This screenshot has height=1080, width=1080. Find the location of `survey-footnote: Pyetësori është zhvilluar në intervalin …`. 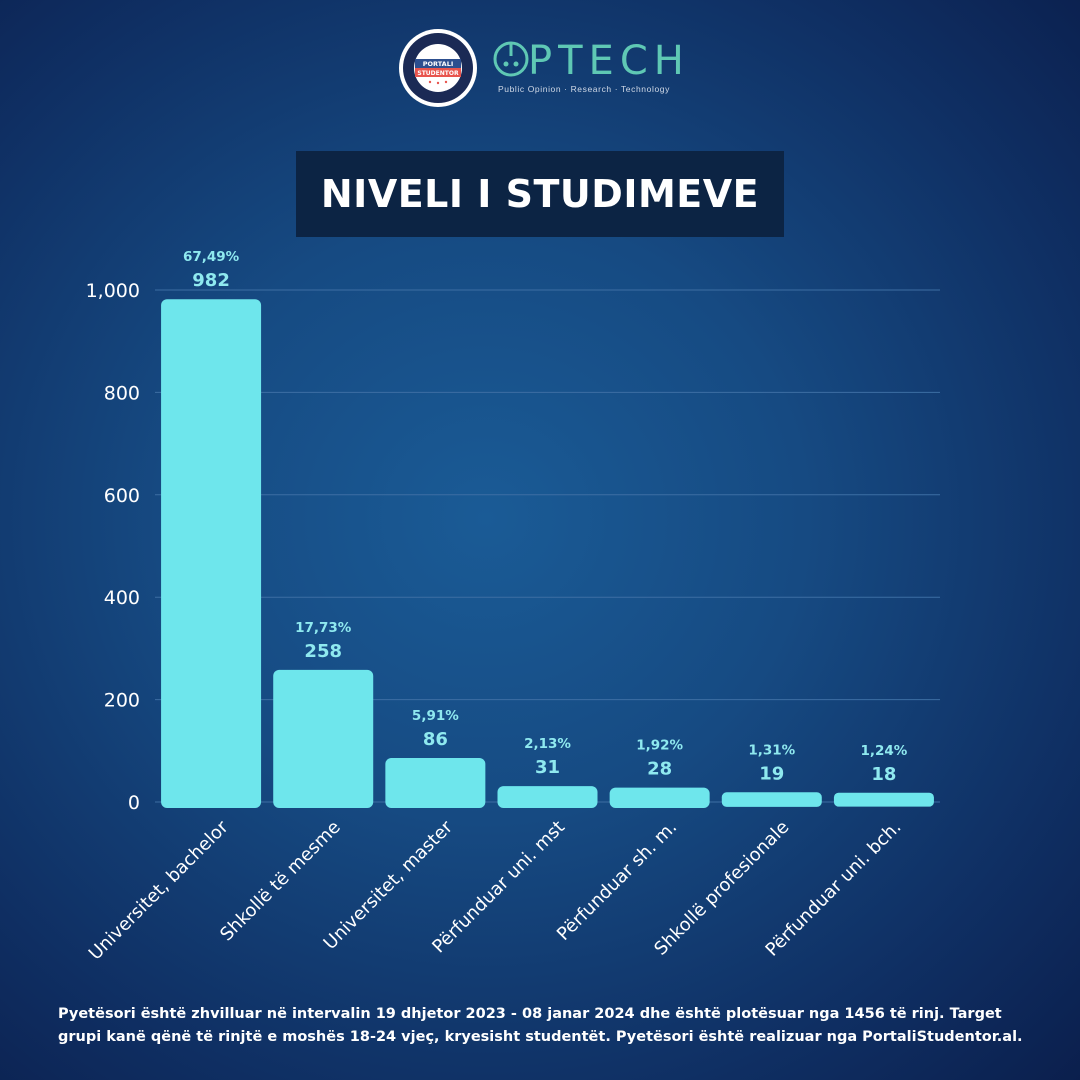

survey-footnote: Pyetësori është zhvilluar në intervalin … is located at coordinates (540, 1025).